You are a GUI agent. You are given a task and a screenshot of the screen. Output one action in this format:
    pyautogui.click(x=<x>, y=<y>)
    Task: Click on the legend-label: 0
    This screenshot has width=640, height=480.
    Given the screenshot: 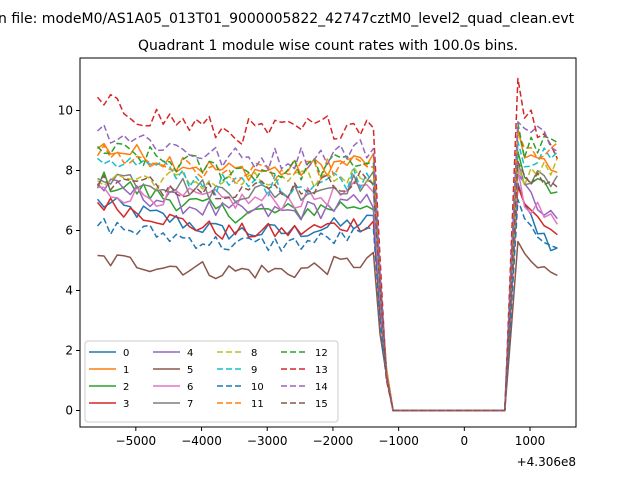 What is the action you would take?
    pyautogui.click(x=126, y=353)
    